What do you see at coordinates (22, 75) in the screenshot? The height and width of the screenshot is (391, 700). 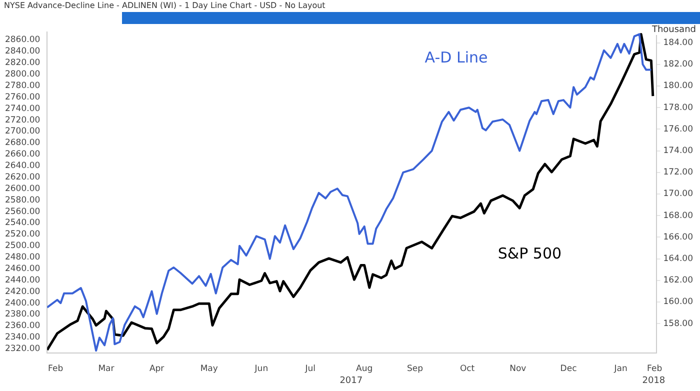 I see `y-tick-label: 2800.00` at bounding box center [22, 75].